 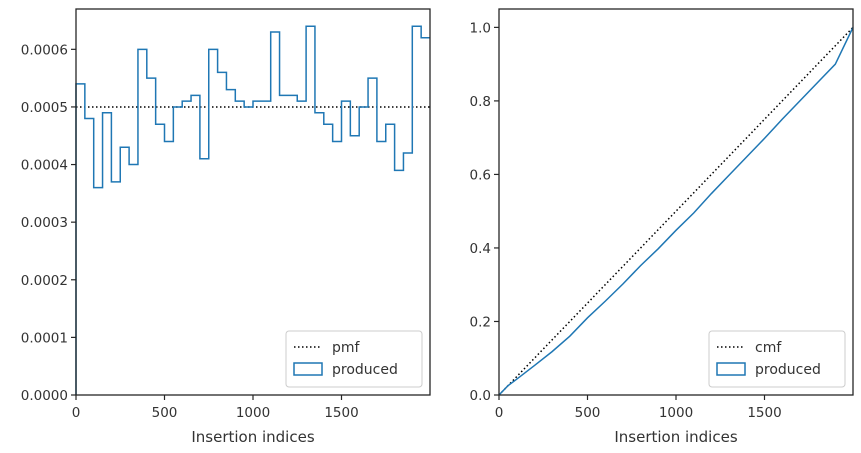 What do you see at coordinates (764, 413) in the screenshot?
I see `right-x-tick-label: 1500` at bounding box center [764, 413].